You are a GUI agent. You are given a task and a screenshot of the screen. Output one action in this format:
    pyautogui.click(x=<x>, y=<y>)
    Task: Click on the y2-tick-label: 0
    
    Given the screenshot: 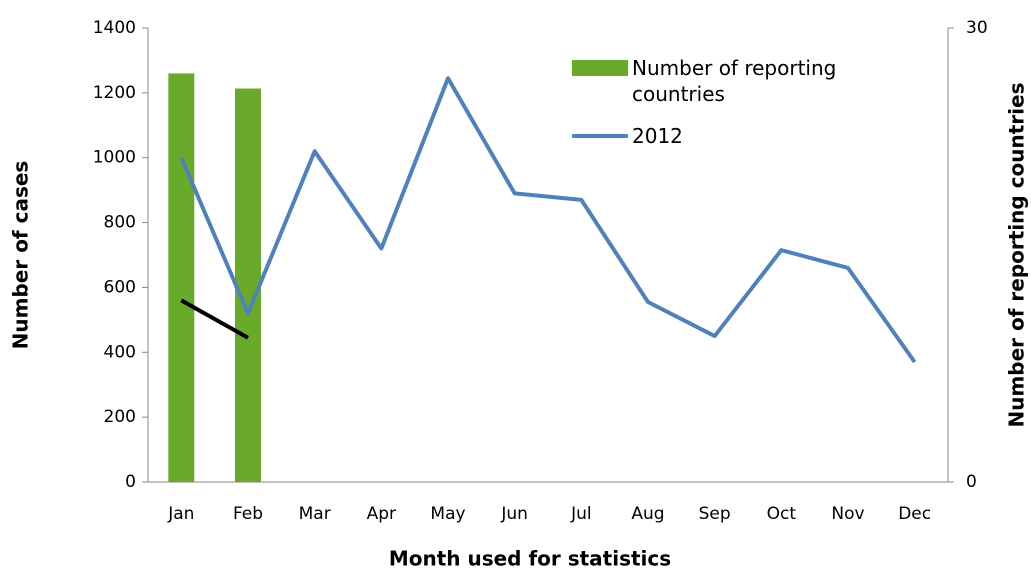 What is the action you would take?
    pyautogui.click(x=971, y=482)
    